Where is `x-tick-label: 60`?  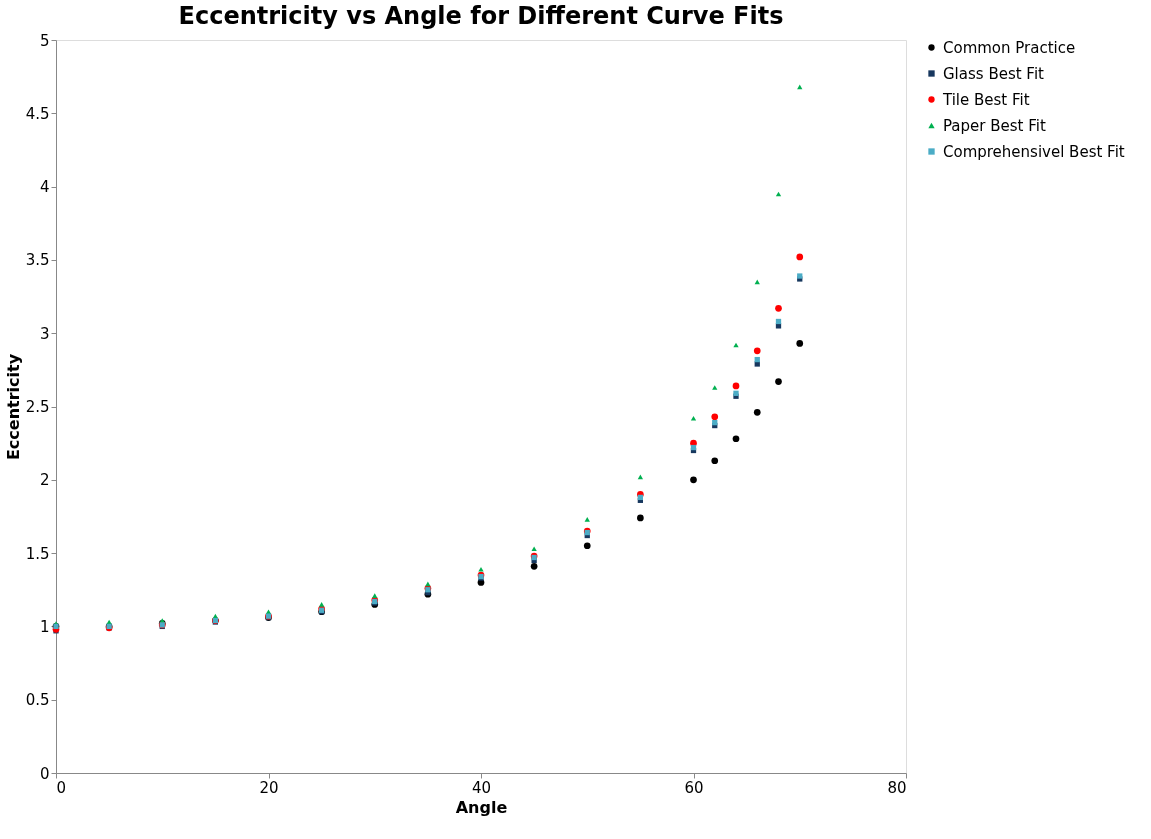 x-tick-label: 60 is located at coordinates (694, 787).